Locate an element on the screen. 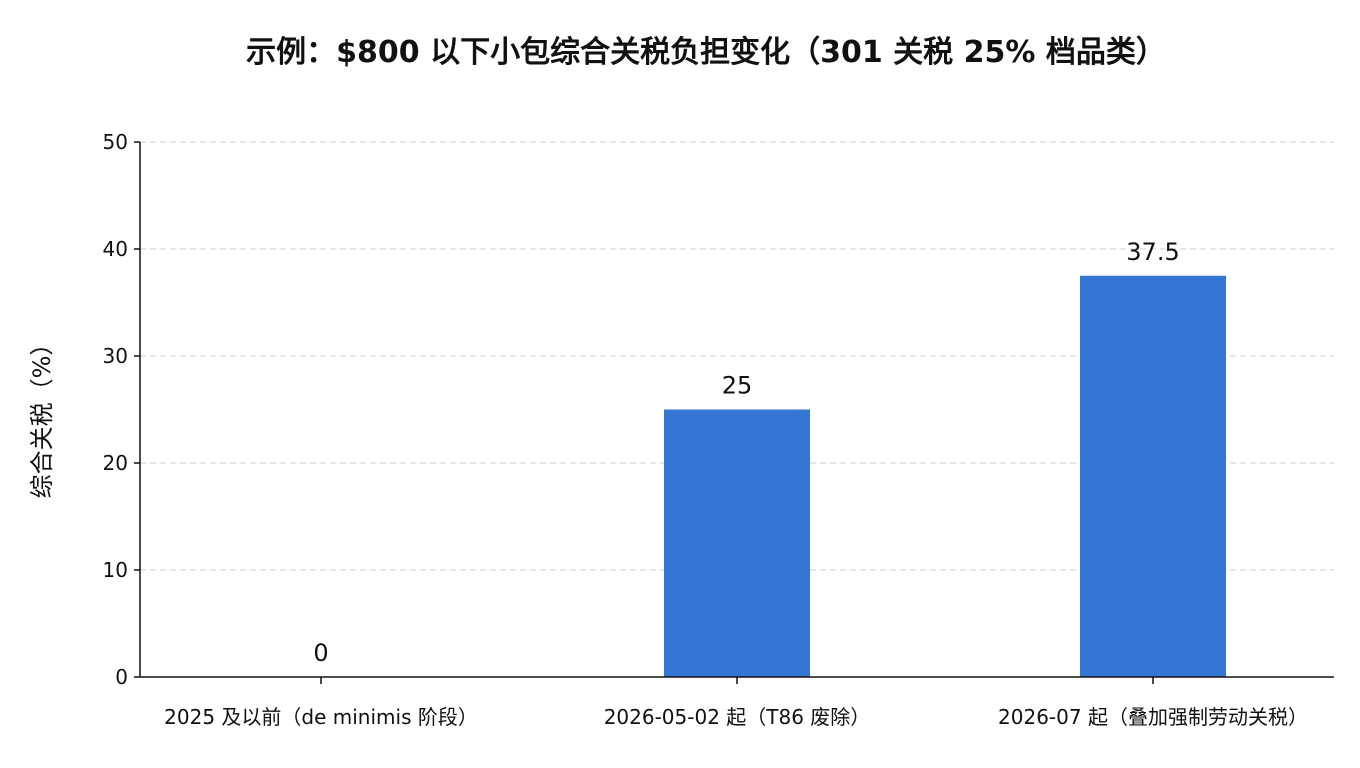  y-ticks: 0 10 20 30 40 50 is located at coordinates (121, 409).